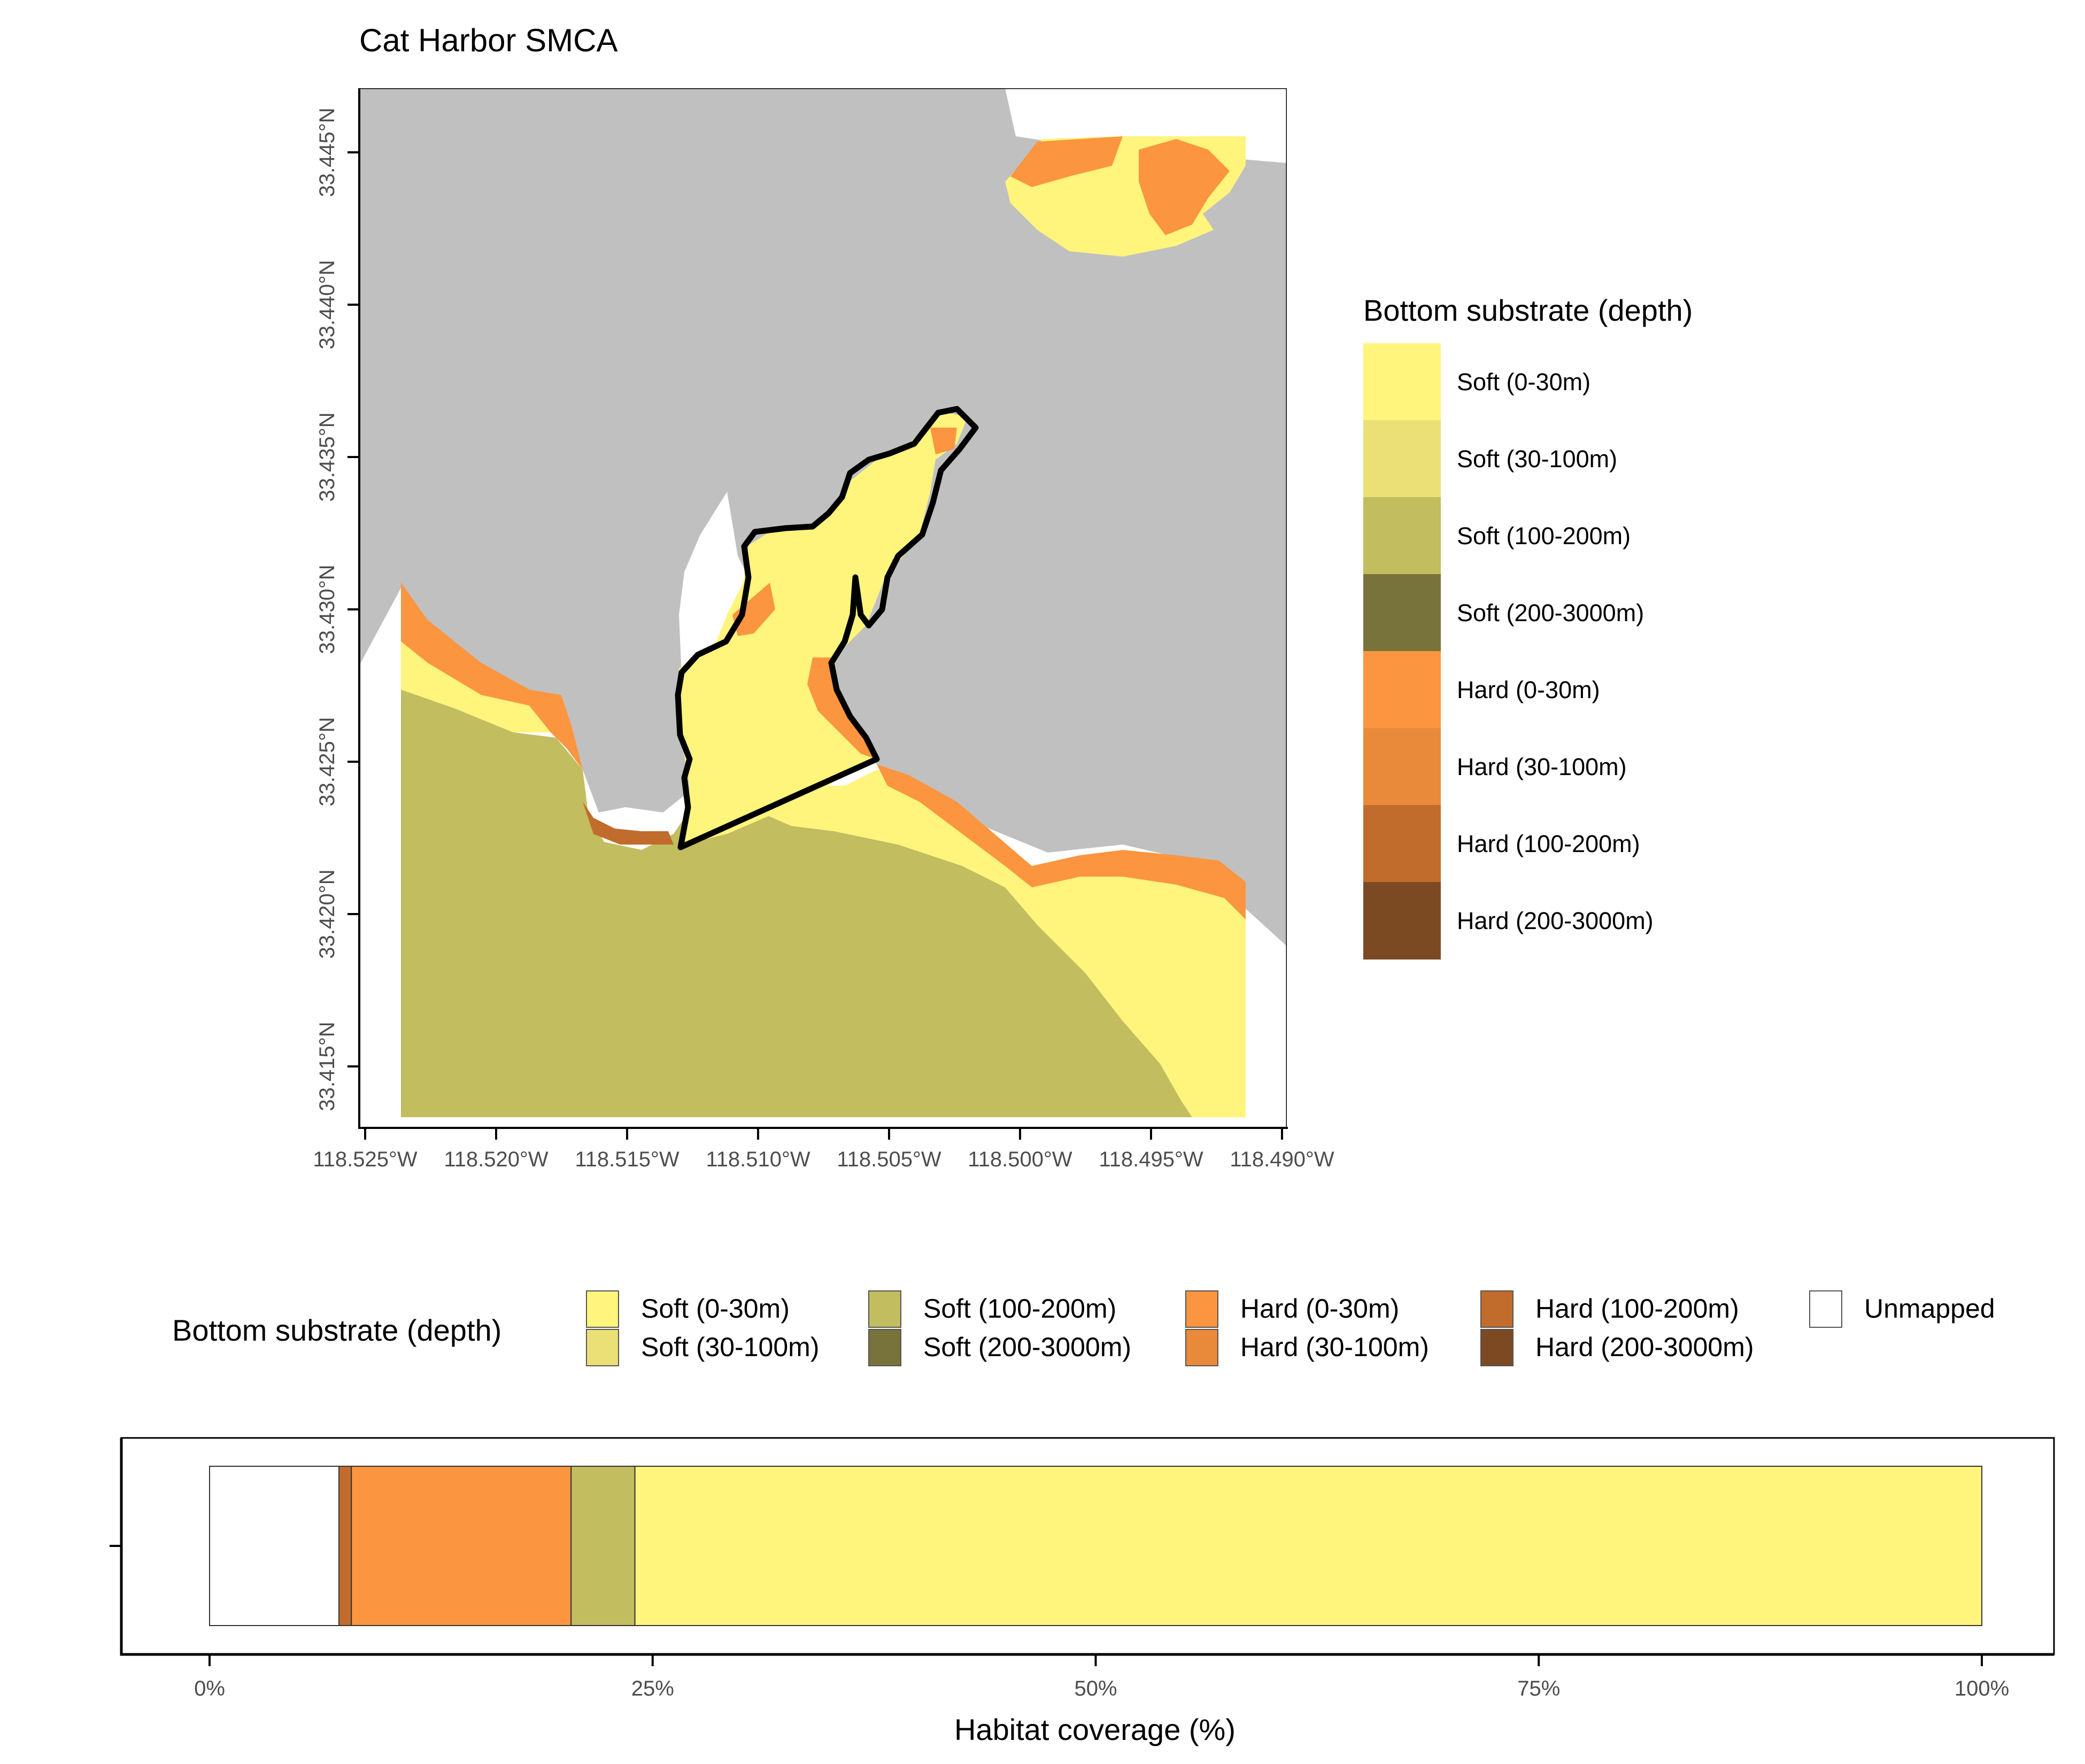  What do you see at coordinates (1094, 1729) in the screenshot?
I see `bar-x-axis-title: Habitat coverage (%)` at bounding box center [1094, 1729].